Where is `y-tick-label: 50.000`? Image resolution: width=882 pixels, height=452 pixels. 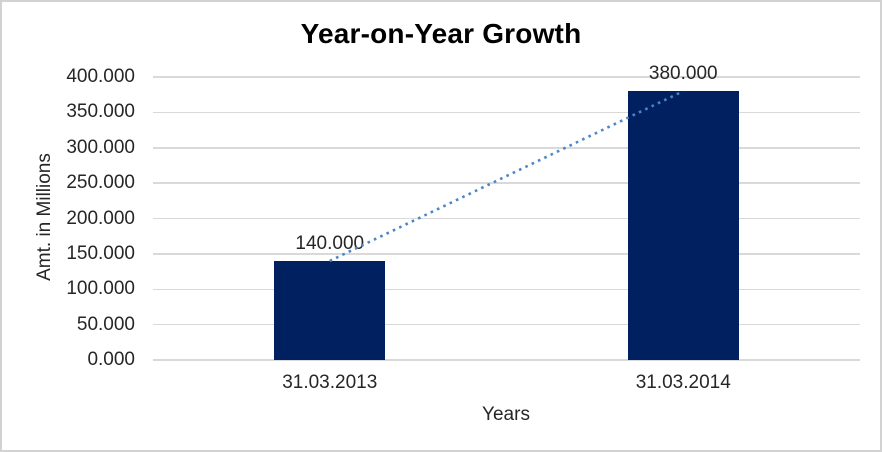
y-tick-label: 50.000 is located at coordinates (105, 324).